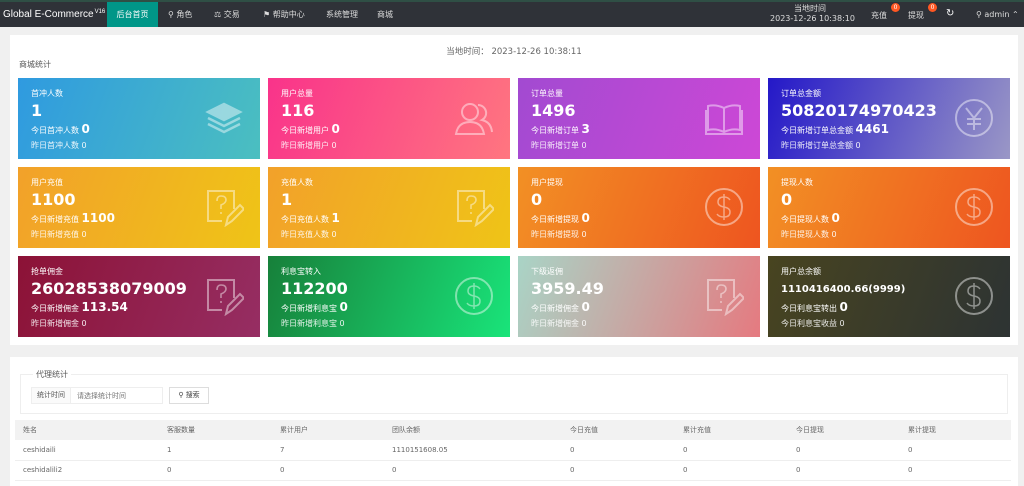 This screenshot has width=1024, height=486. I want to click on recharge-badge: 0, so click(895, 7).